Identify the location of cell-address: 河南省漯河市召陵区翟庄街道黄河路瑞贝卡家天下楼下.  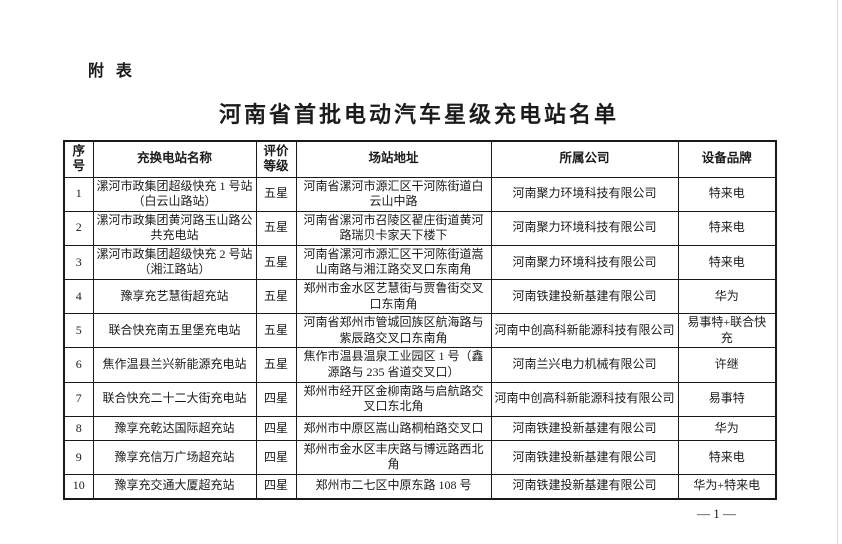
(393, 228).